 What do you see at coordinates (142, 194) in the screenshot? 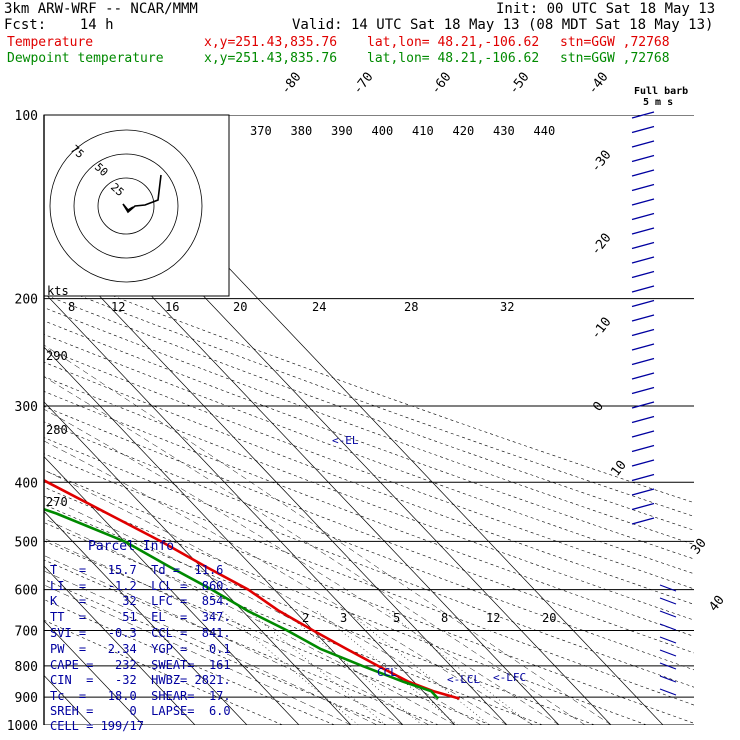
I see `hodograph-trace` at bounding box center [142, 194].